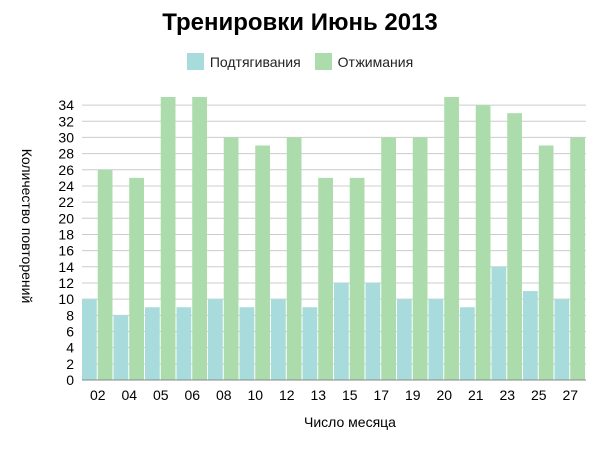 The image size is (600, 450). I want to click on legend-label-pullups: Подтягивания, so click(255, 61).